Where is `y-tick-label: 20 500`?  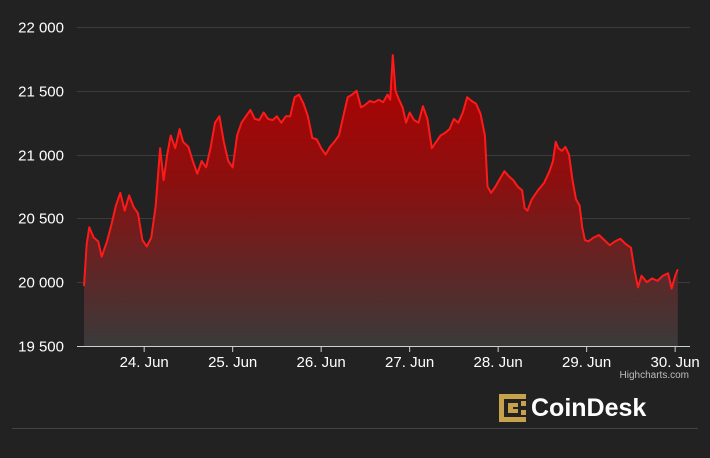
y-tick-label: 20 500 is located at coordinates (41, 219).